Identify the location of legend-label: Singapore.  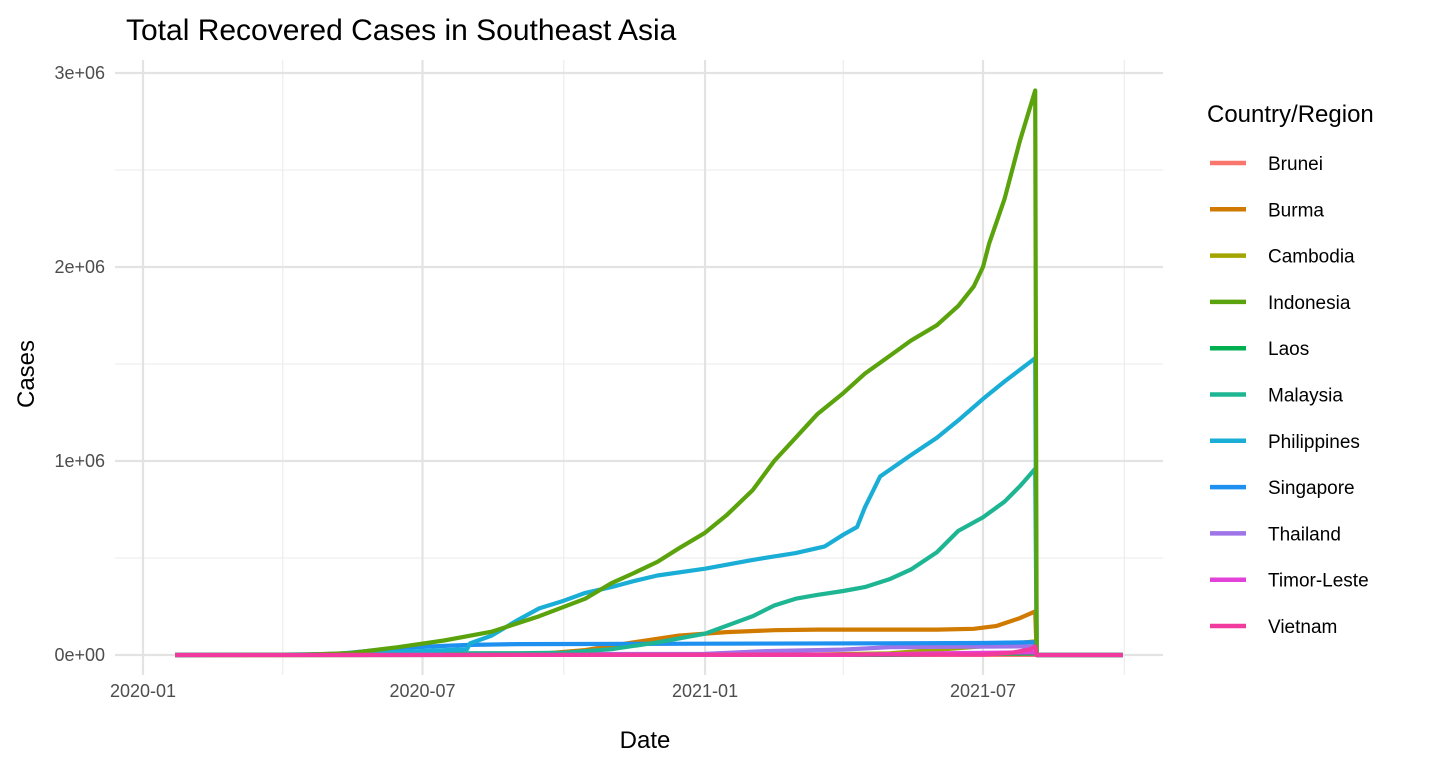
(1311, 488).